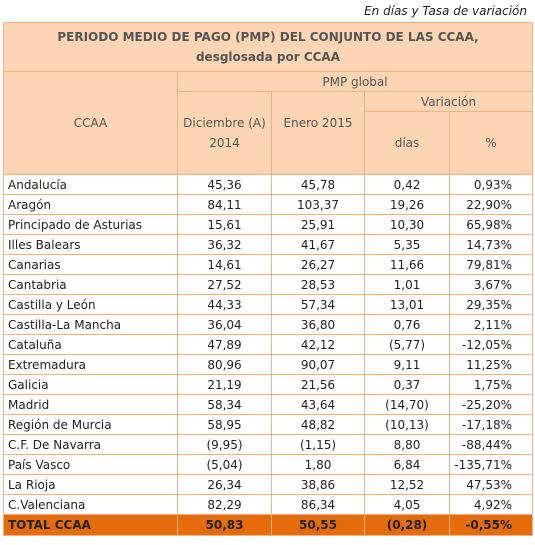 The width and height of the screenshot is (535, 545). I want to click on value-cell: 36,80, so click(318, 324).